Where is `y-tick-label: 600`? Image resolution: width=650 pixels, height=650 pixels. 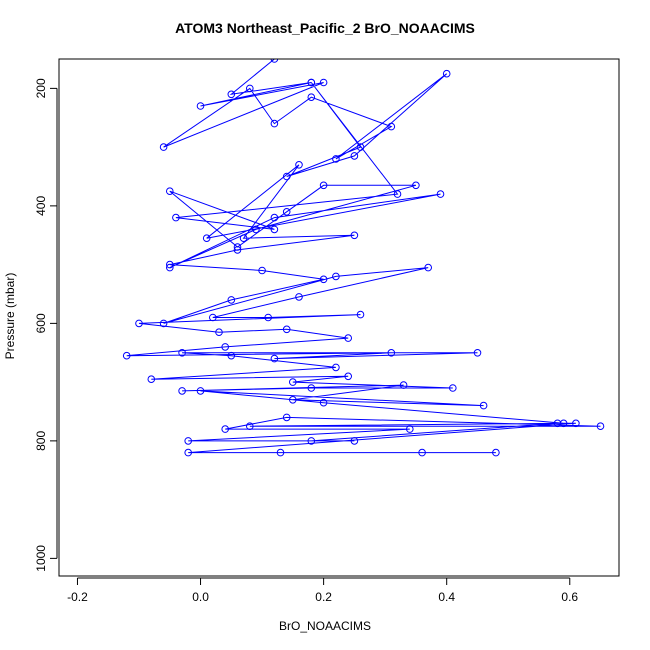 y-tick-label: 600 is located at coordinates (41, 323).